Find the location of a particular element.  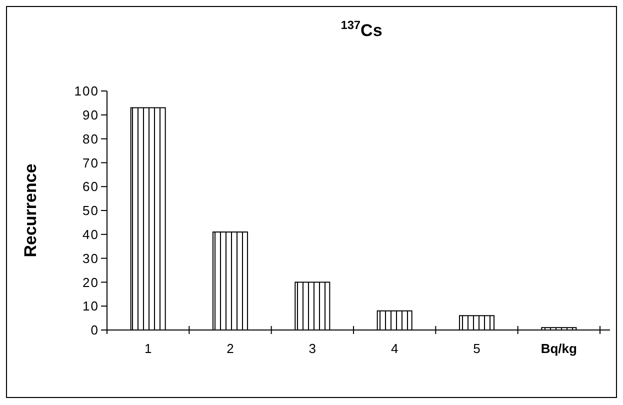

x-tick-label: 5 is located at coordinates (476, 348).